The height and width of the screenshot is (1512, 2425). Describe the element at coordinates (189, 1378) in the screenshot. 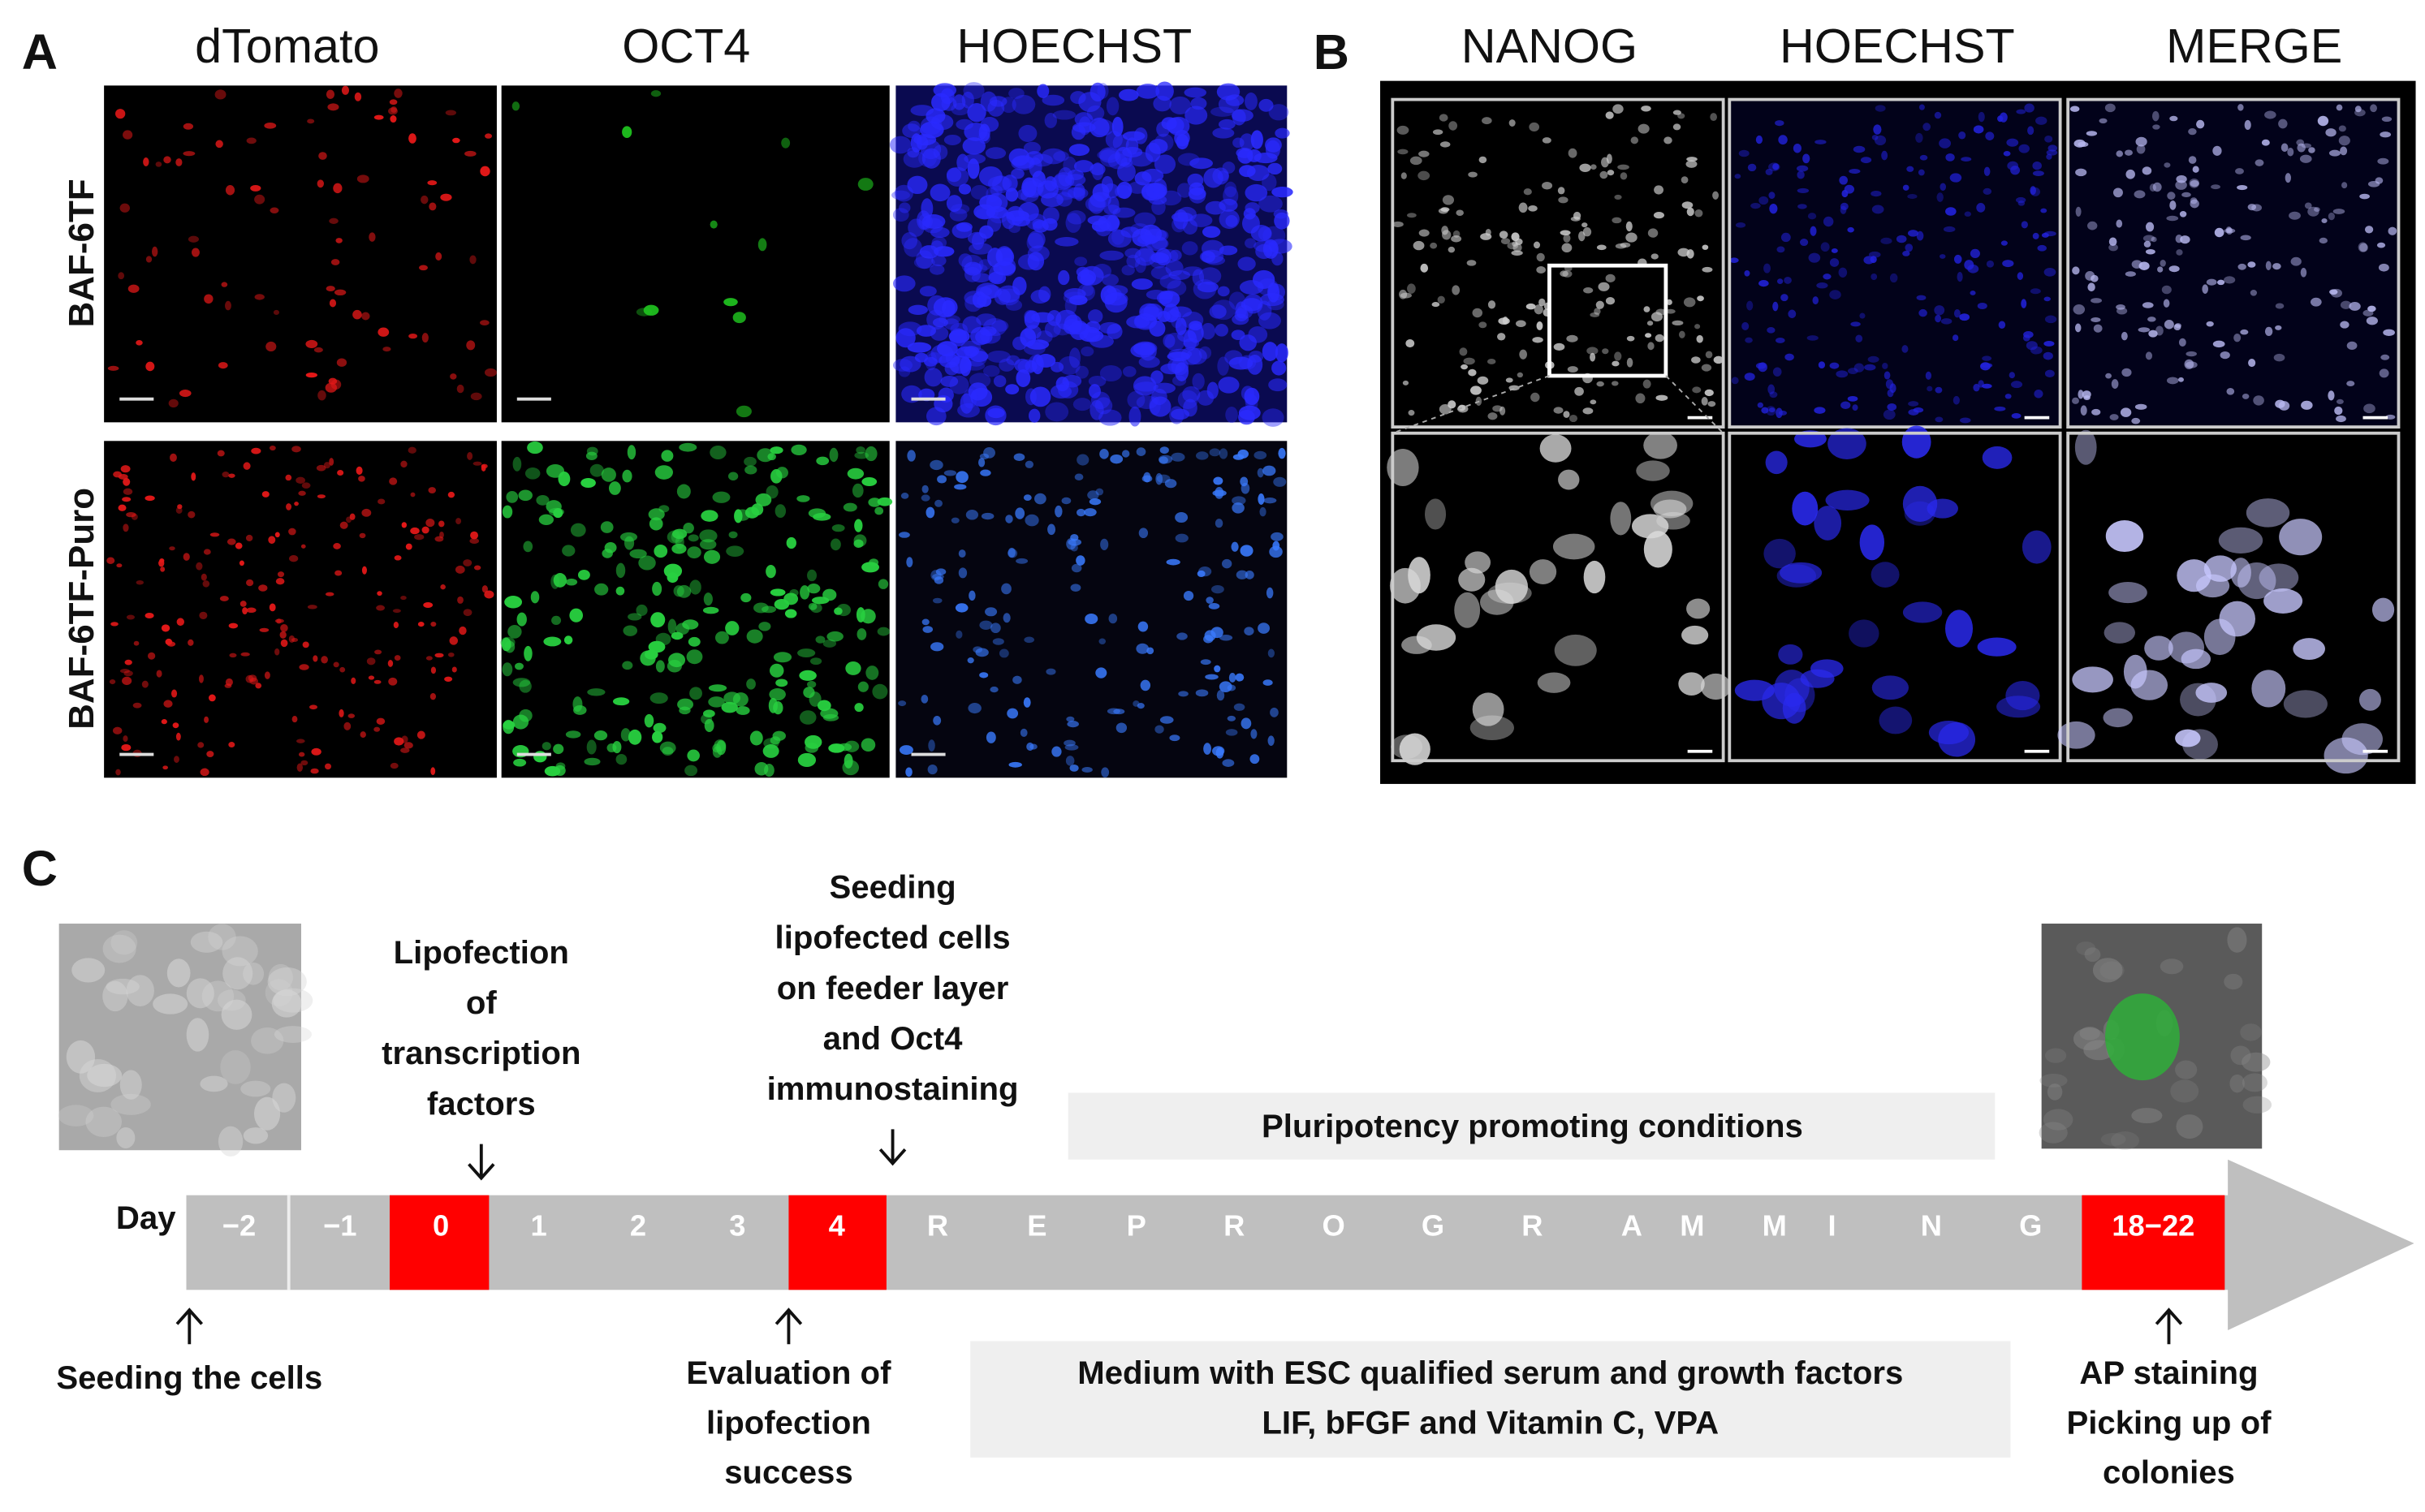

I see `annotation: Seeding the cells` at that location.